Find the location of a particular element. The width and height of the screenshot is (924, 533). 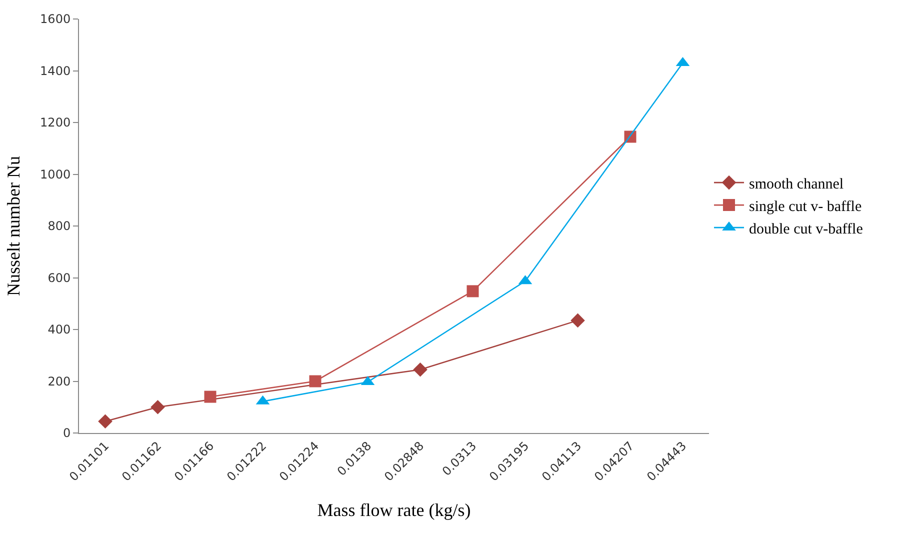

y-tick-label: 200 is located at coordinates (59, 381).